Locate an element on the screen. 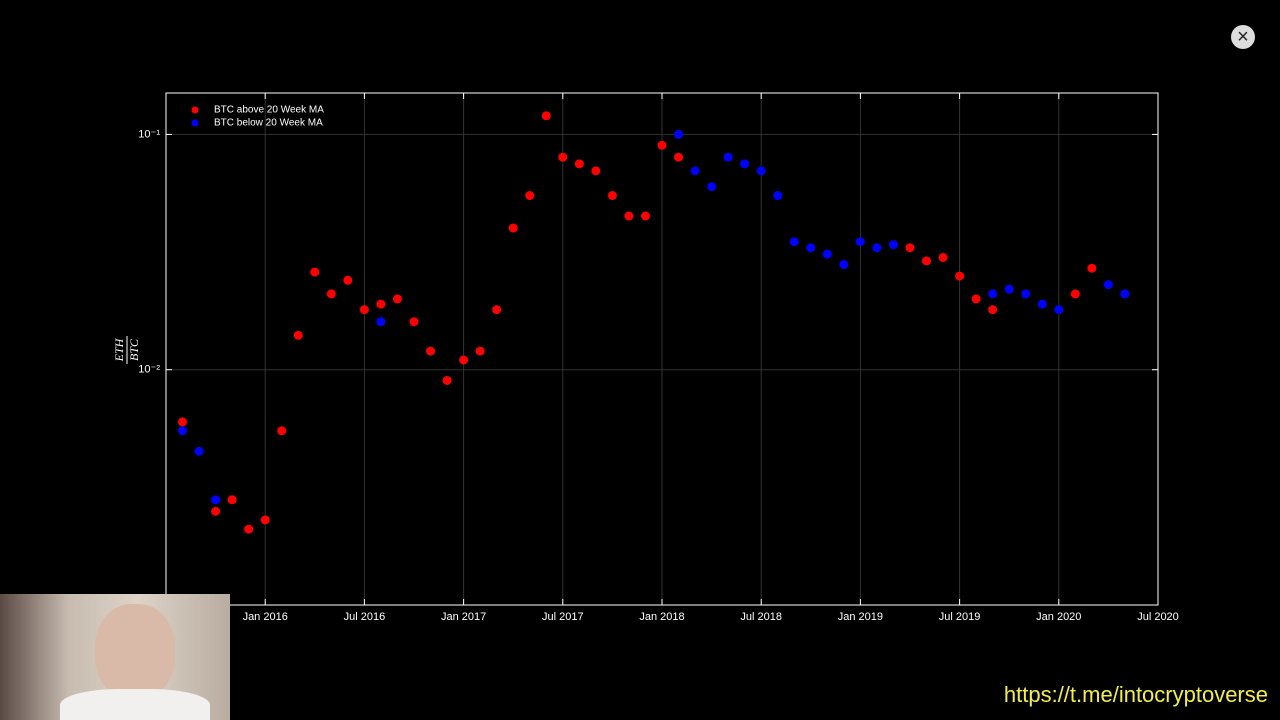 The width and height of the screenshot is (1280, 720). webcam-shirt is located at coordinates (135, 704).